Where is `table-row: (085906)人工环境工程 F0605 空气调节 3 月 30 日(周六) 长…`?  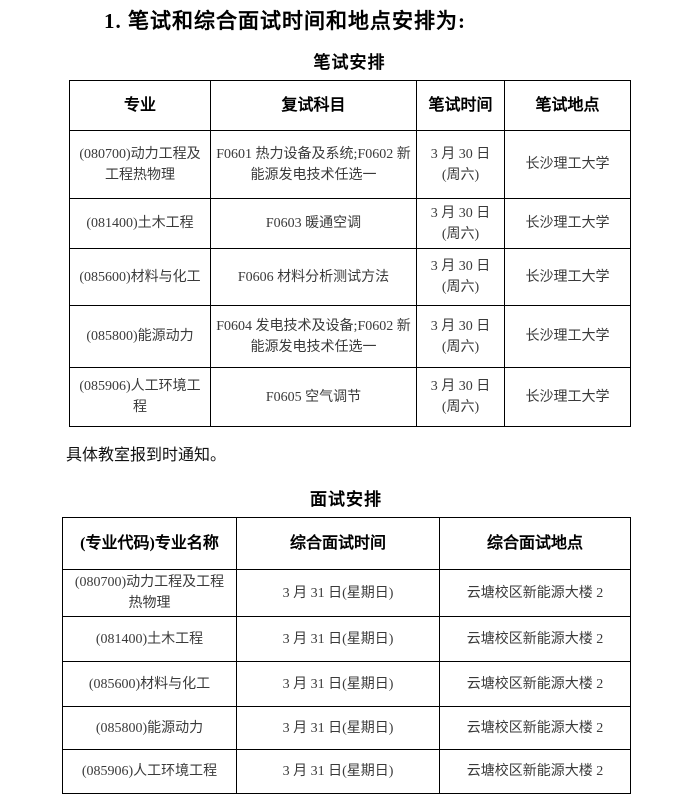 table-row: (085906)人工环境工程 F0605 空气调节 3 月 30 日(周六) 长… is located at coordinates (350, 397).